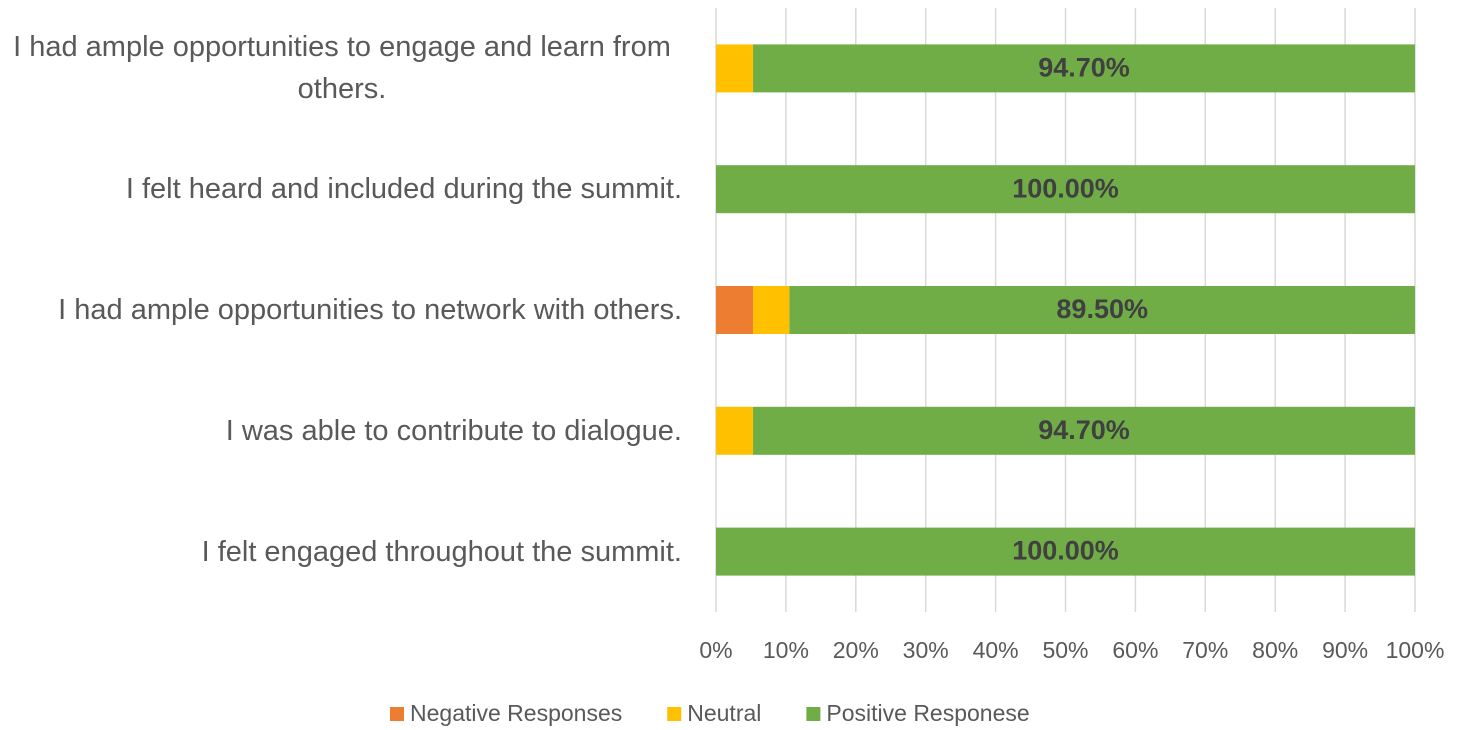 Image resolution: width=1466 pixels, height=730 pixels. What do you see at coordinates (786, 650) in the screenshot?
I see `x-tick-label: 10%` at bounding box center [786, 650].